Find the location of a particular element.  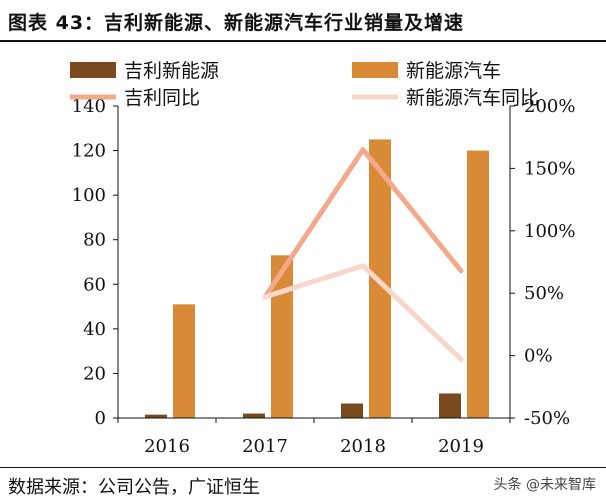

point-新能源汽车同比-2018 is located at coordinates (363, 266).